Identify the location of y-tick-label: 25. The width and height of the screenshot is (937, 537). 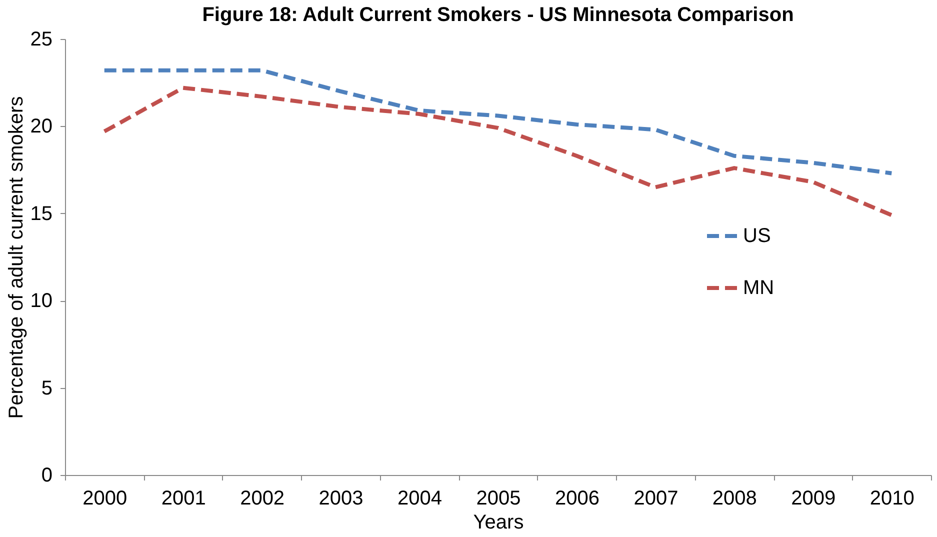
(41, 39).